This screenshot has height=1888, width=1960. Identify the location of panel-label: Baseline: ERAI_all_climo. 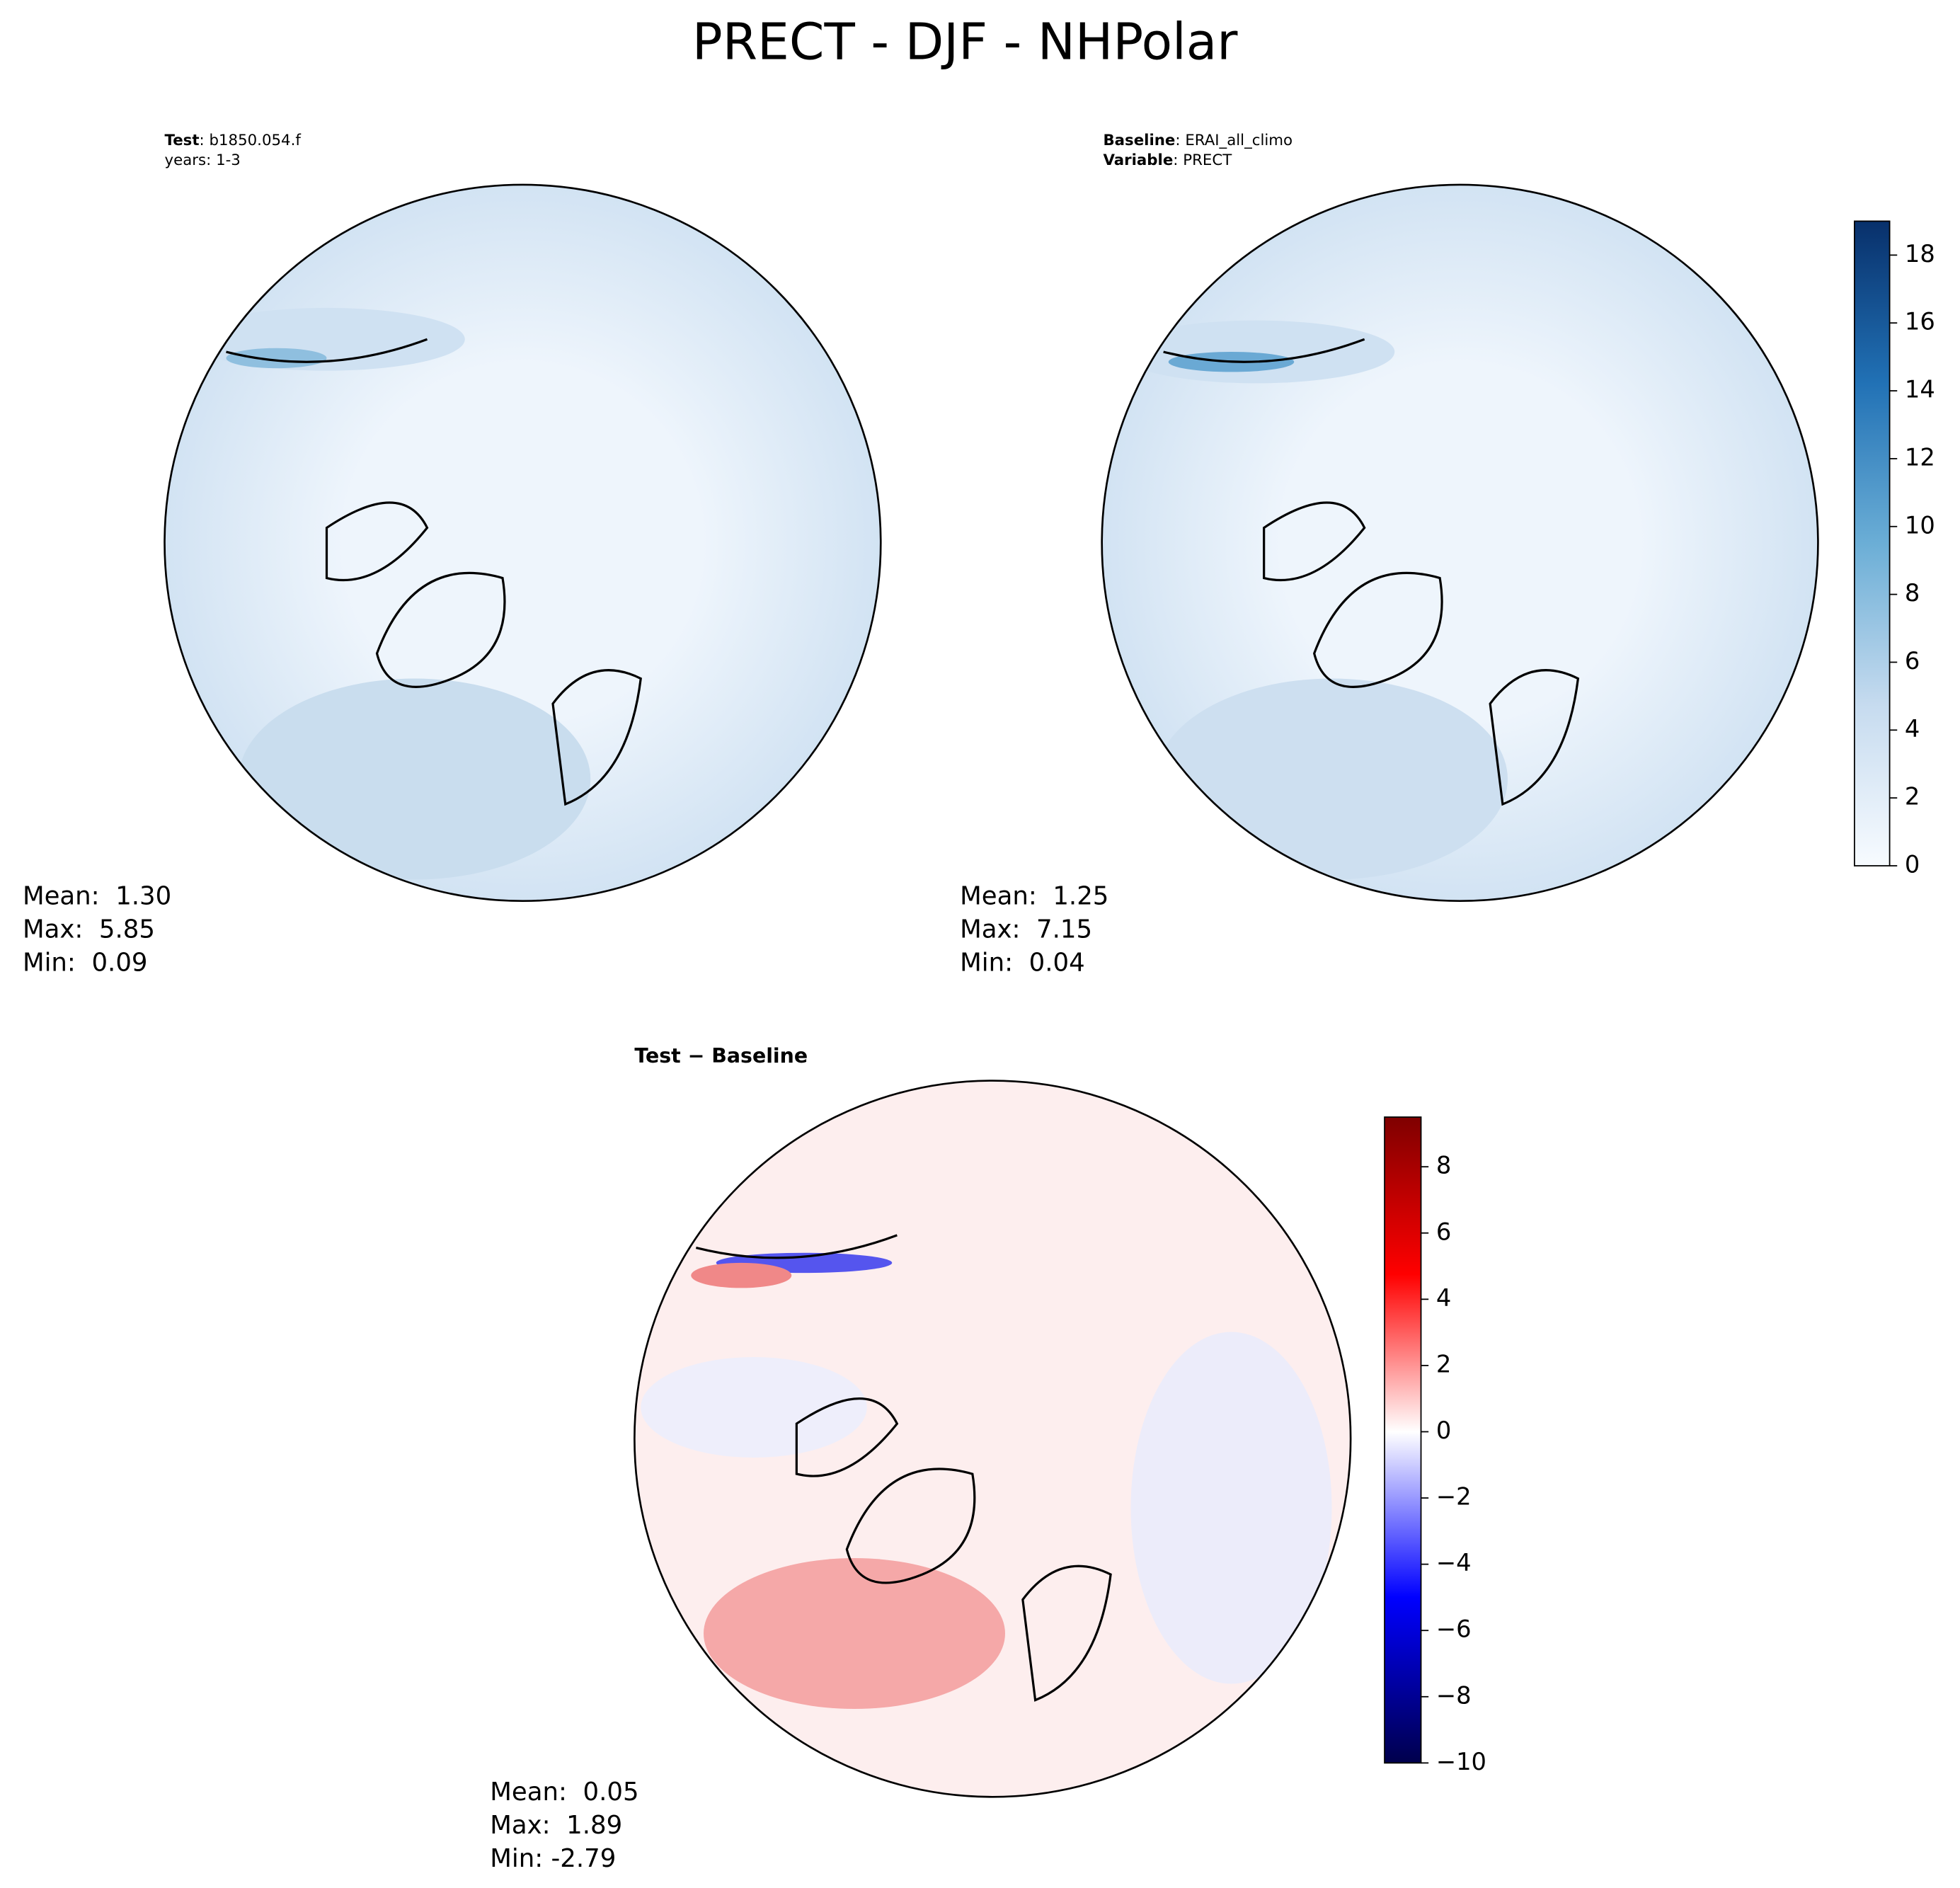
(1198, 140).